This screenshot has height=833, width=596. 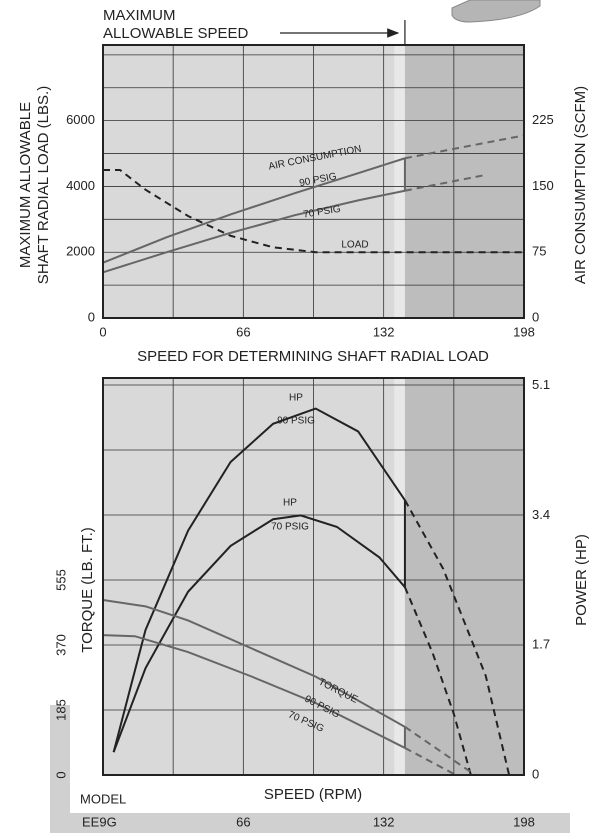 I want to click on y2-tick-label: 5.1, so click(x=541, y=384).